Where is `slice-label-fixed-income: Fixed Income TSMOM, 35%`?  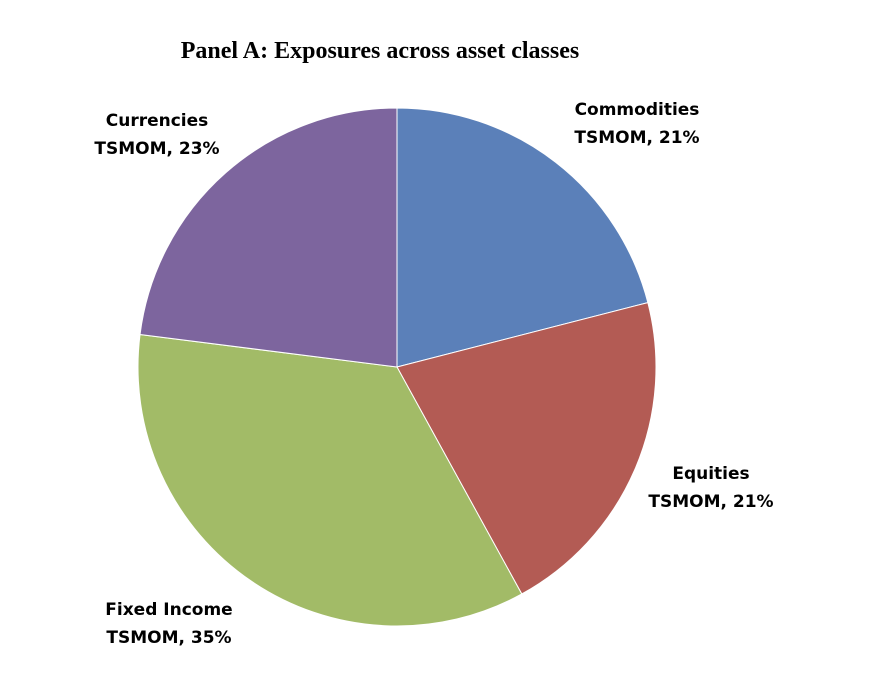 slice-label-fixed-income: Fixed Income TSMOM, 35% is located at coordinates (169, 624).